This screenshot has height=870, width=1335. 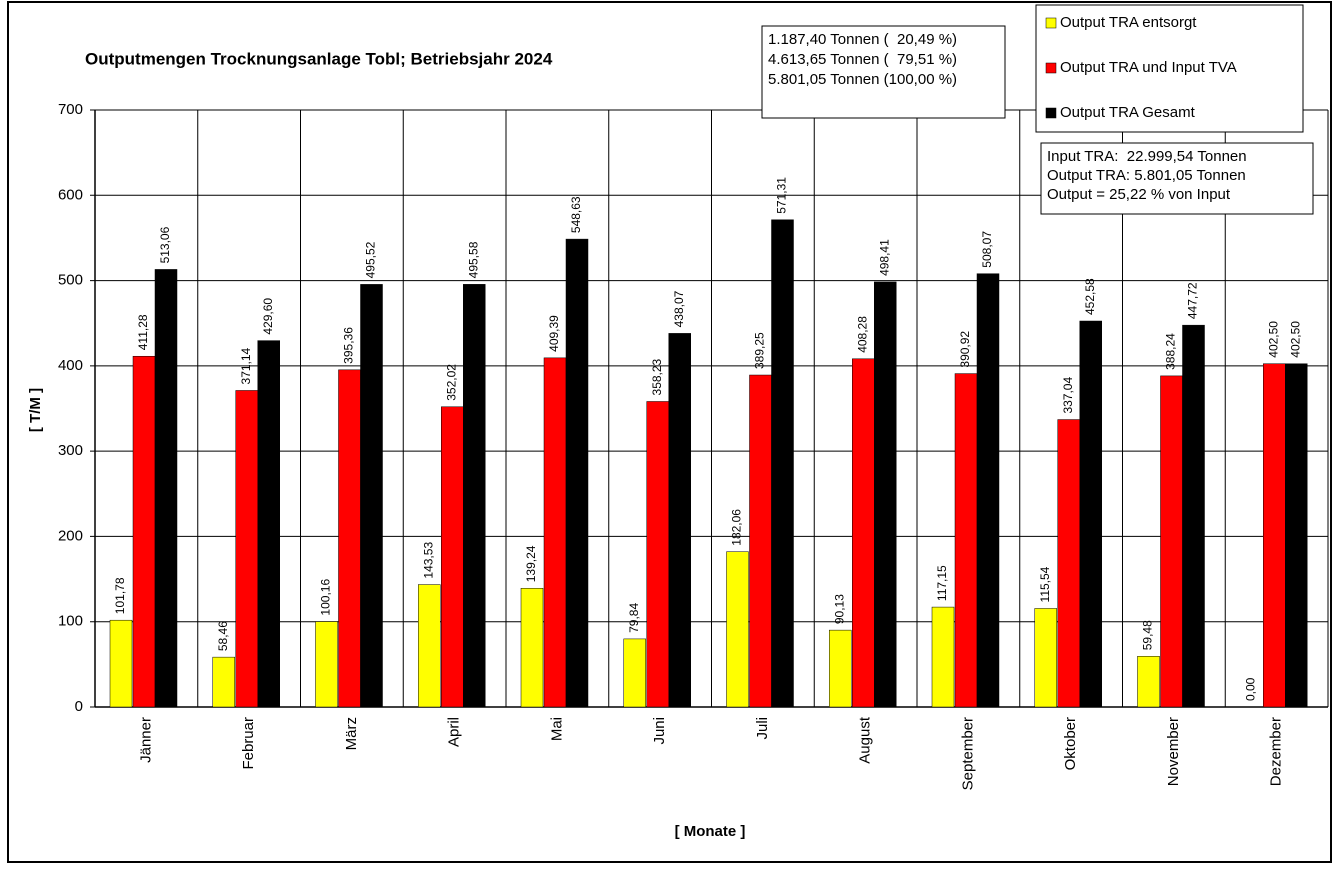 What do you see at coordinates (70, 280) in the screenshot?
I see `y-tick-label: 500` at bounding box center [70, 280].